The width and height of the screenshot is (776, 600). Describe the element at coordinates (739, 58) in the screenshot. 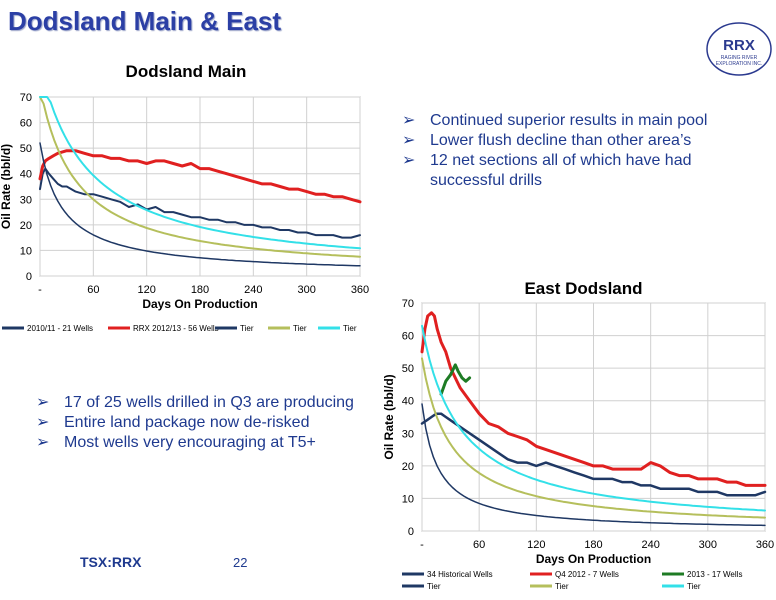

I see `logo-tagline-1: RAGING RIVER` at that location.